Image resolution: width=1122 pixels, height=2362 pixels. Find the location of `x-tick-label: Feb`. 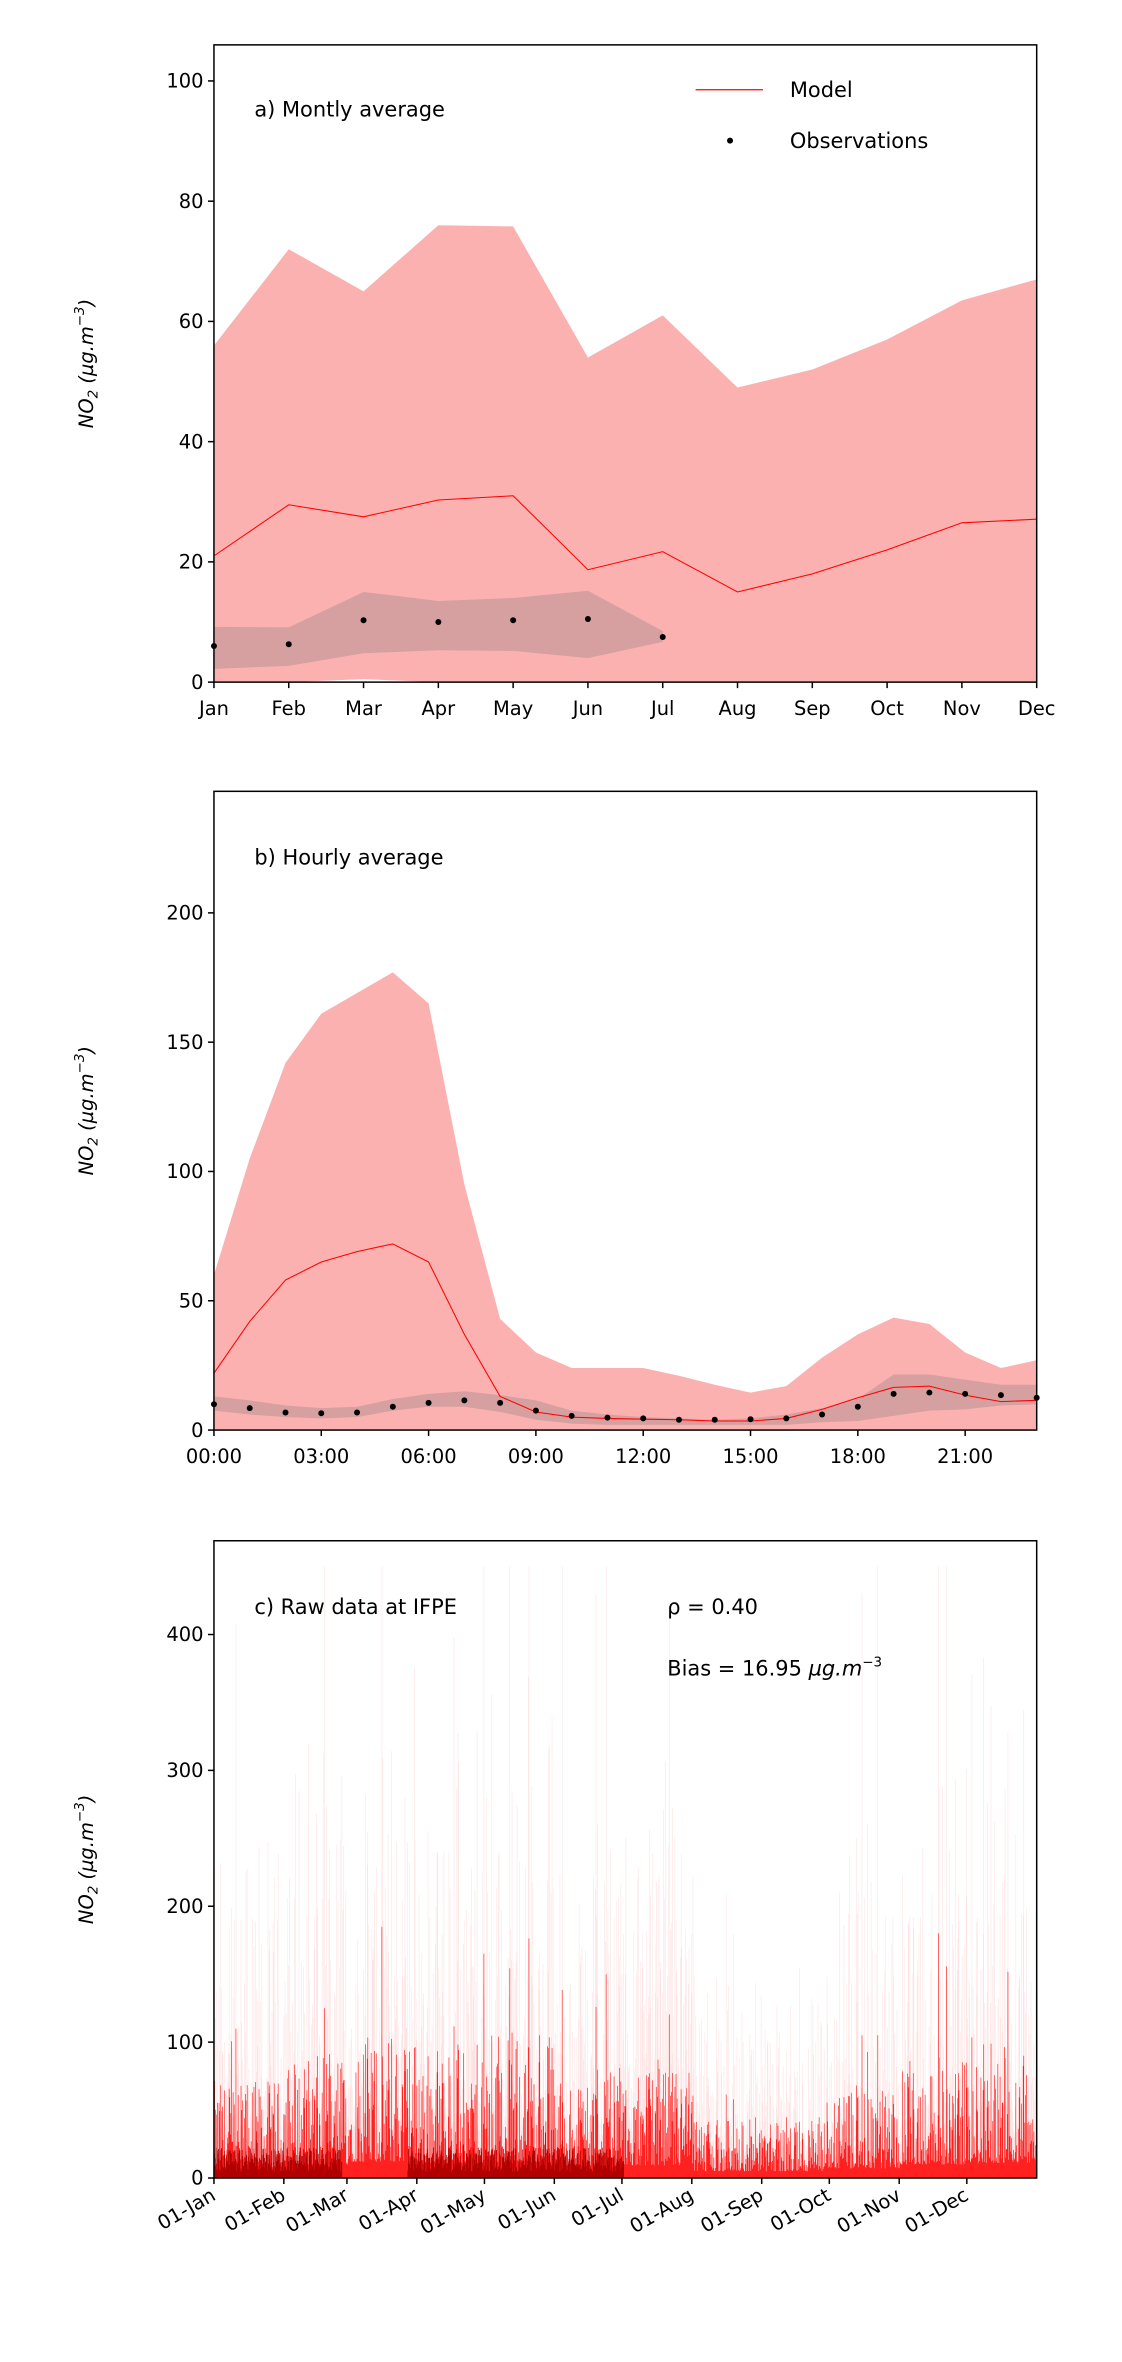

x-tick-label: Feb is located at coordinates (289, 708).